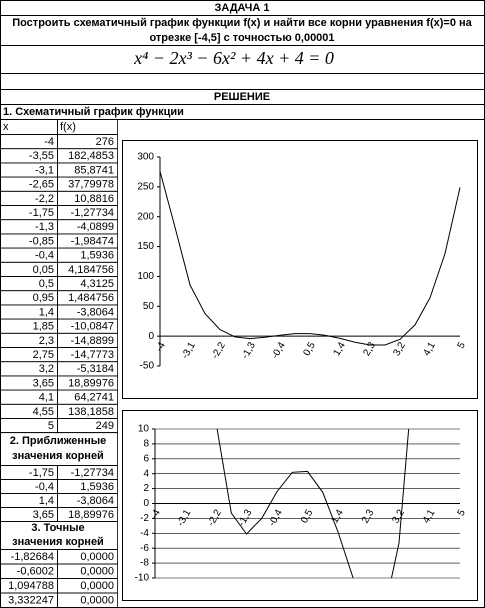 The image size is (485, 608). What do you see at coordinates (105, 426) in the screenshot?
I see `cell-text: 249` at bounding box center [105, 426].